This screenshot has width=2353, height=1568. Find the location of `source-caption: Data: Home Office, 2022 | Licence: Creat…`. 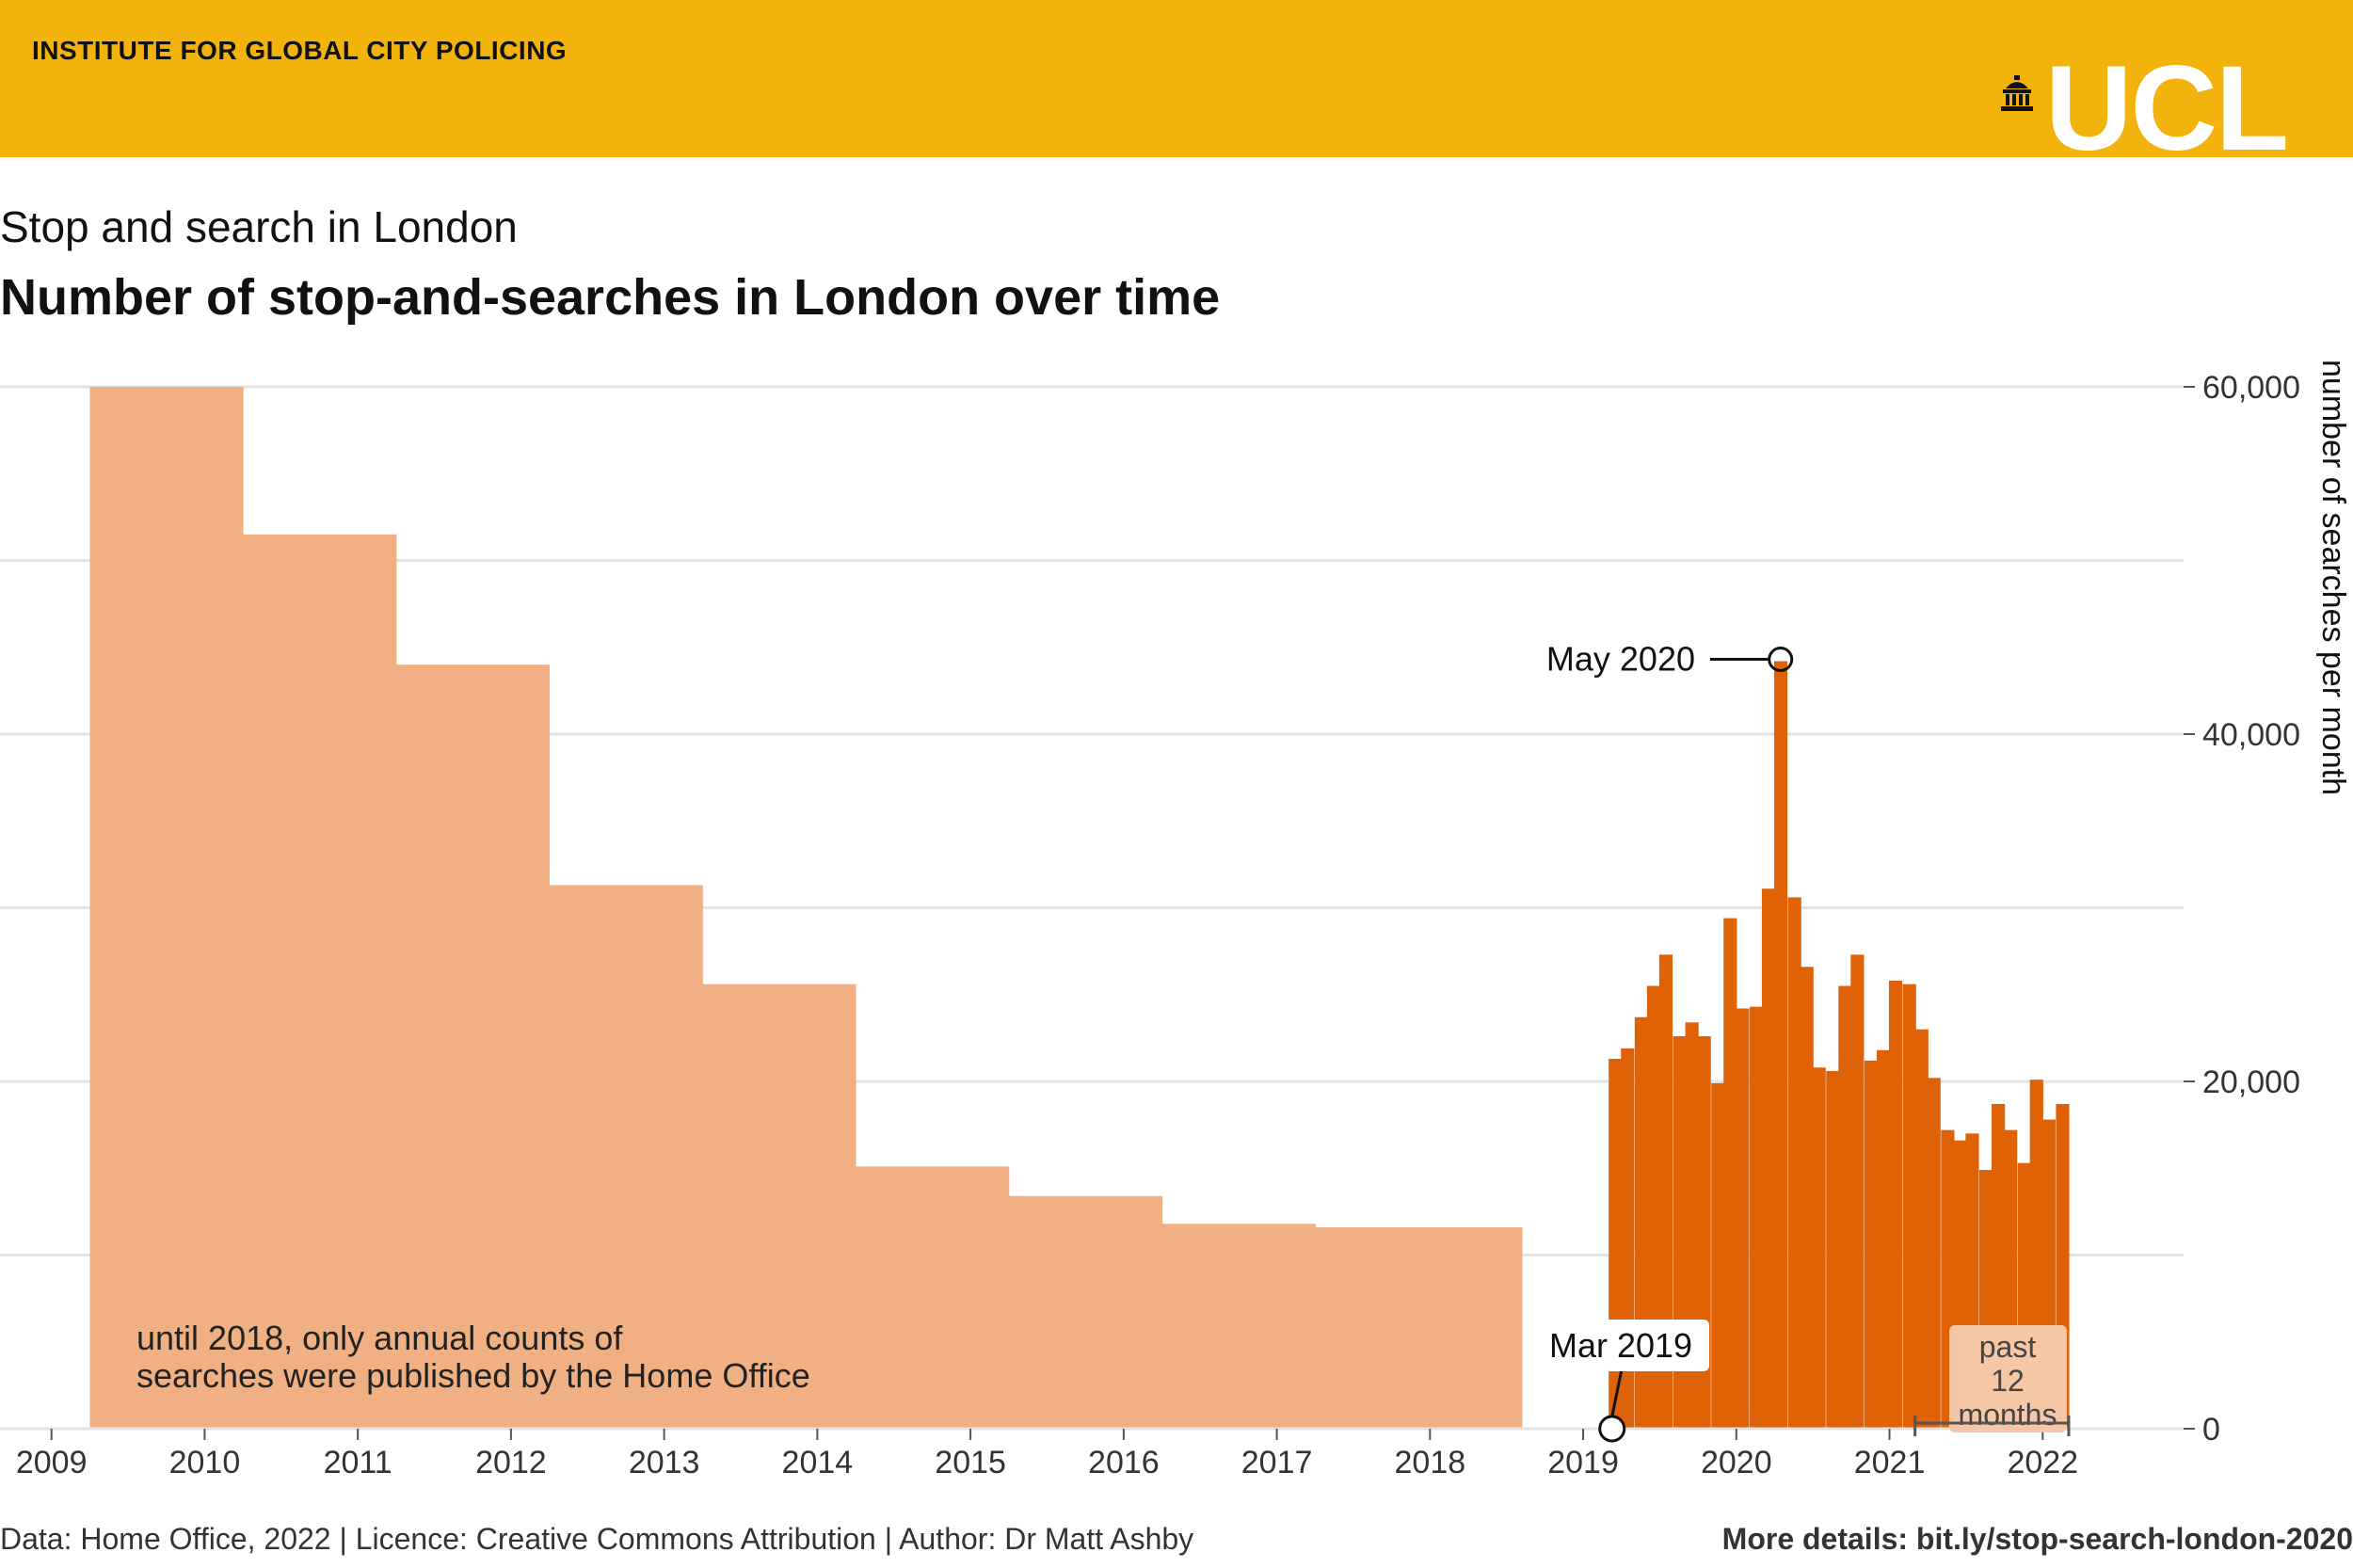

source-caption: Data: Home Office, 2022 | Licence: Creat… is located at coordinates (597, 1539).